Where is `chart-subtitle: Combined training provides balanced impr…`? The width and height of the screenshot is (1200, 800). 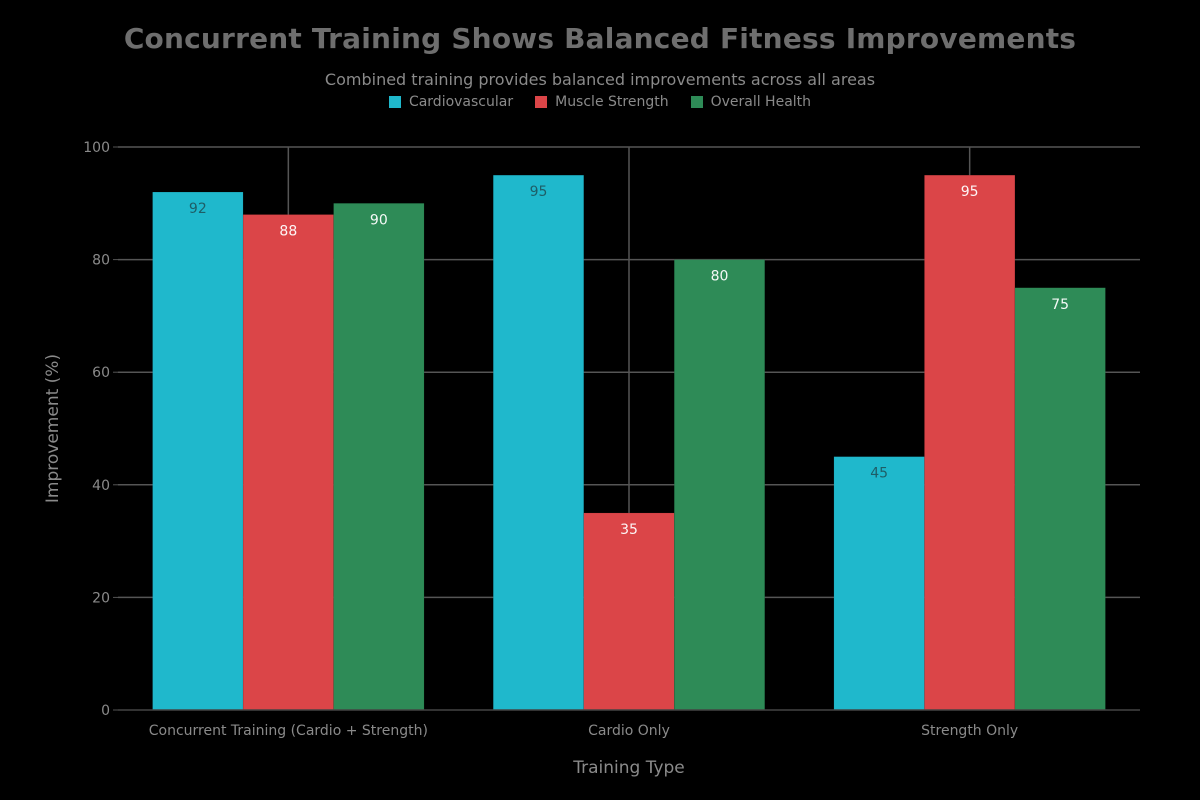 chart-subtitle: Combined training provides balanced impr… is located at coordinates (600, 79).